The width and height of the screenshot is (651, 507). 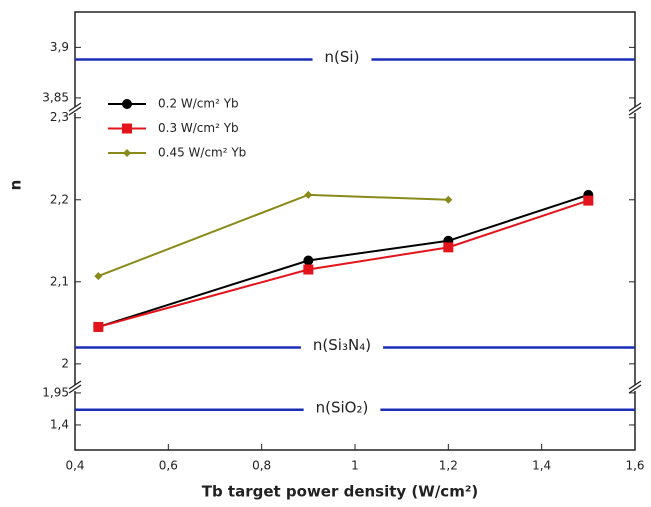 What do you see at coordinates (634, 466) in the screenshot?
I see `x-tick-label: 1,6` at bounding box center [634, 466].